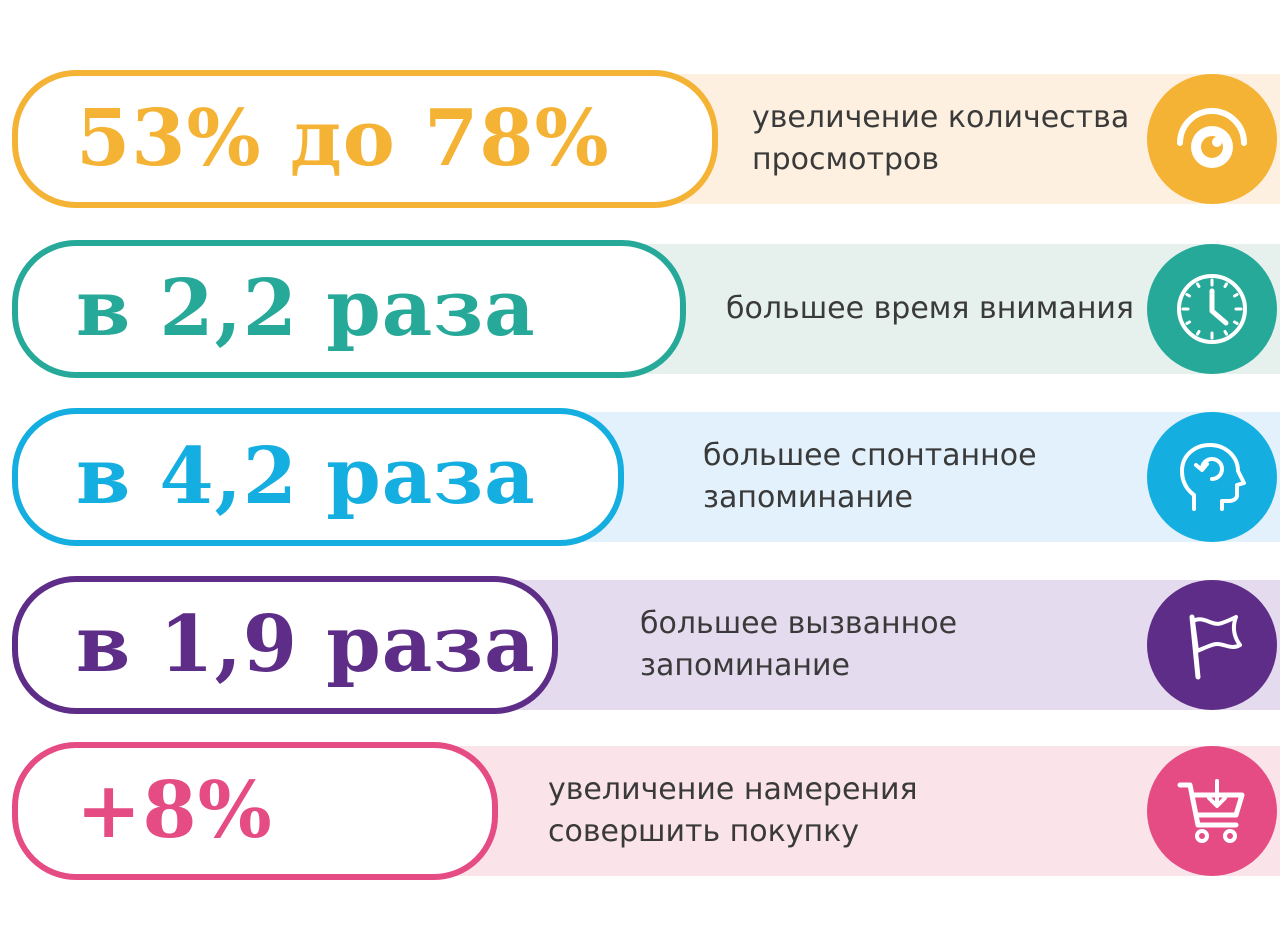 The image size is (1280, 938). What do you see at coordinates (733, 811) in the screenshot?
I see `stat-description: увеличение намерения совершить покупку` at bounding box center [733, 811].